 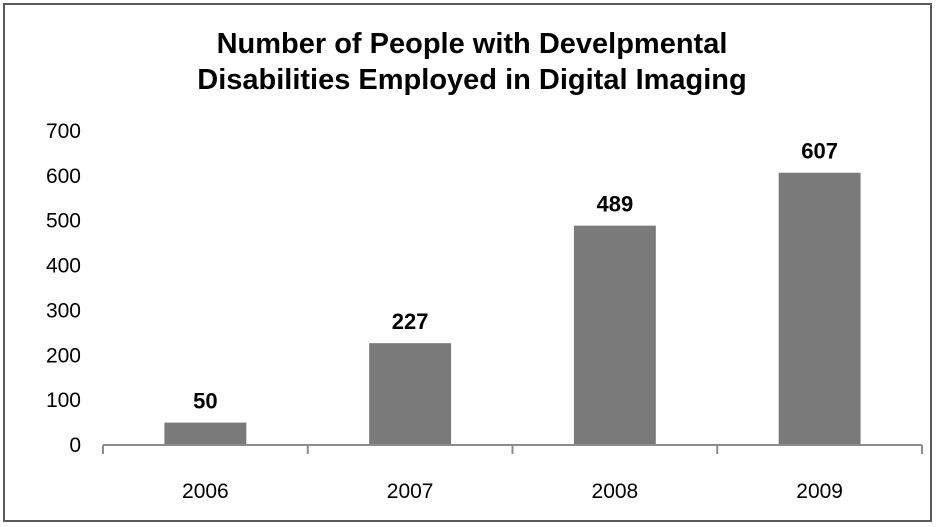 What do you see at coordinates (614, 335) in the screenshot?
I see `bar-2008` at bounding box center [614, 335].